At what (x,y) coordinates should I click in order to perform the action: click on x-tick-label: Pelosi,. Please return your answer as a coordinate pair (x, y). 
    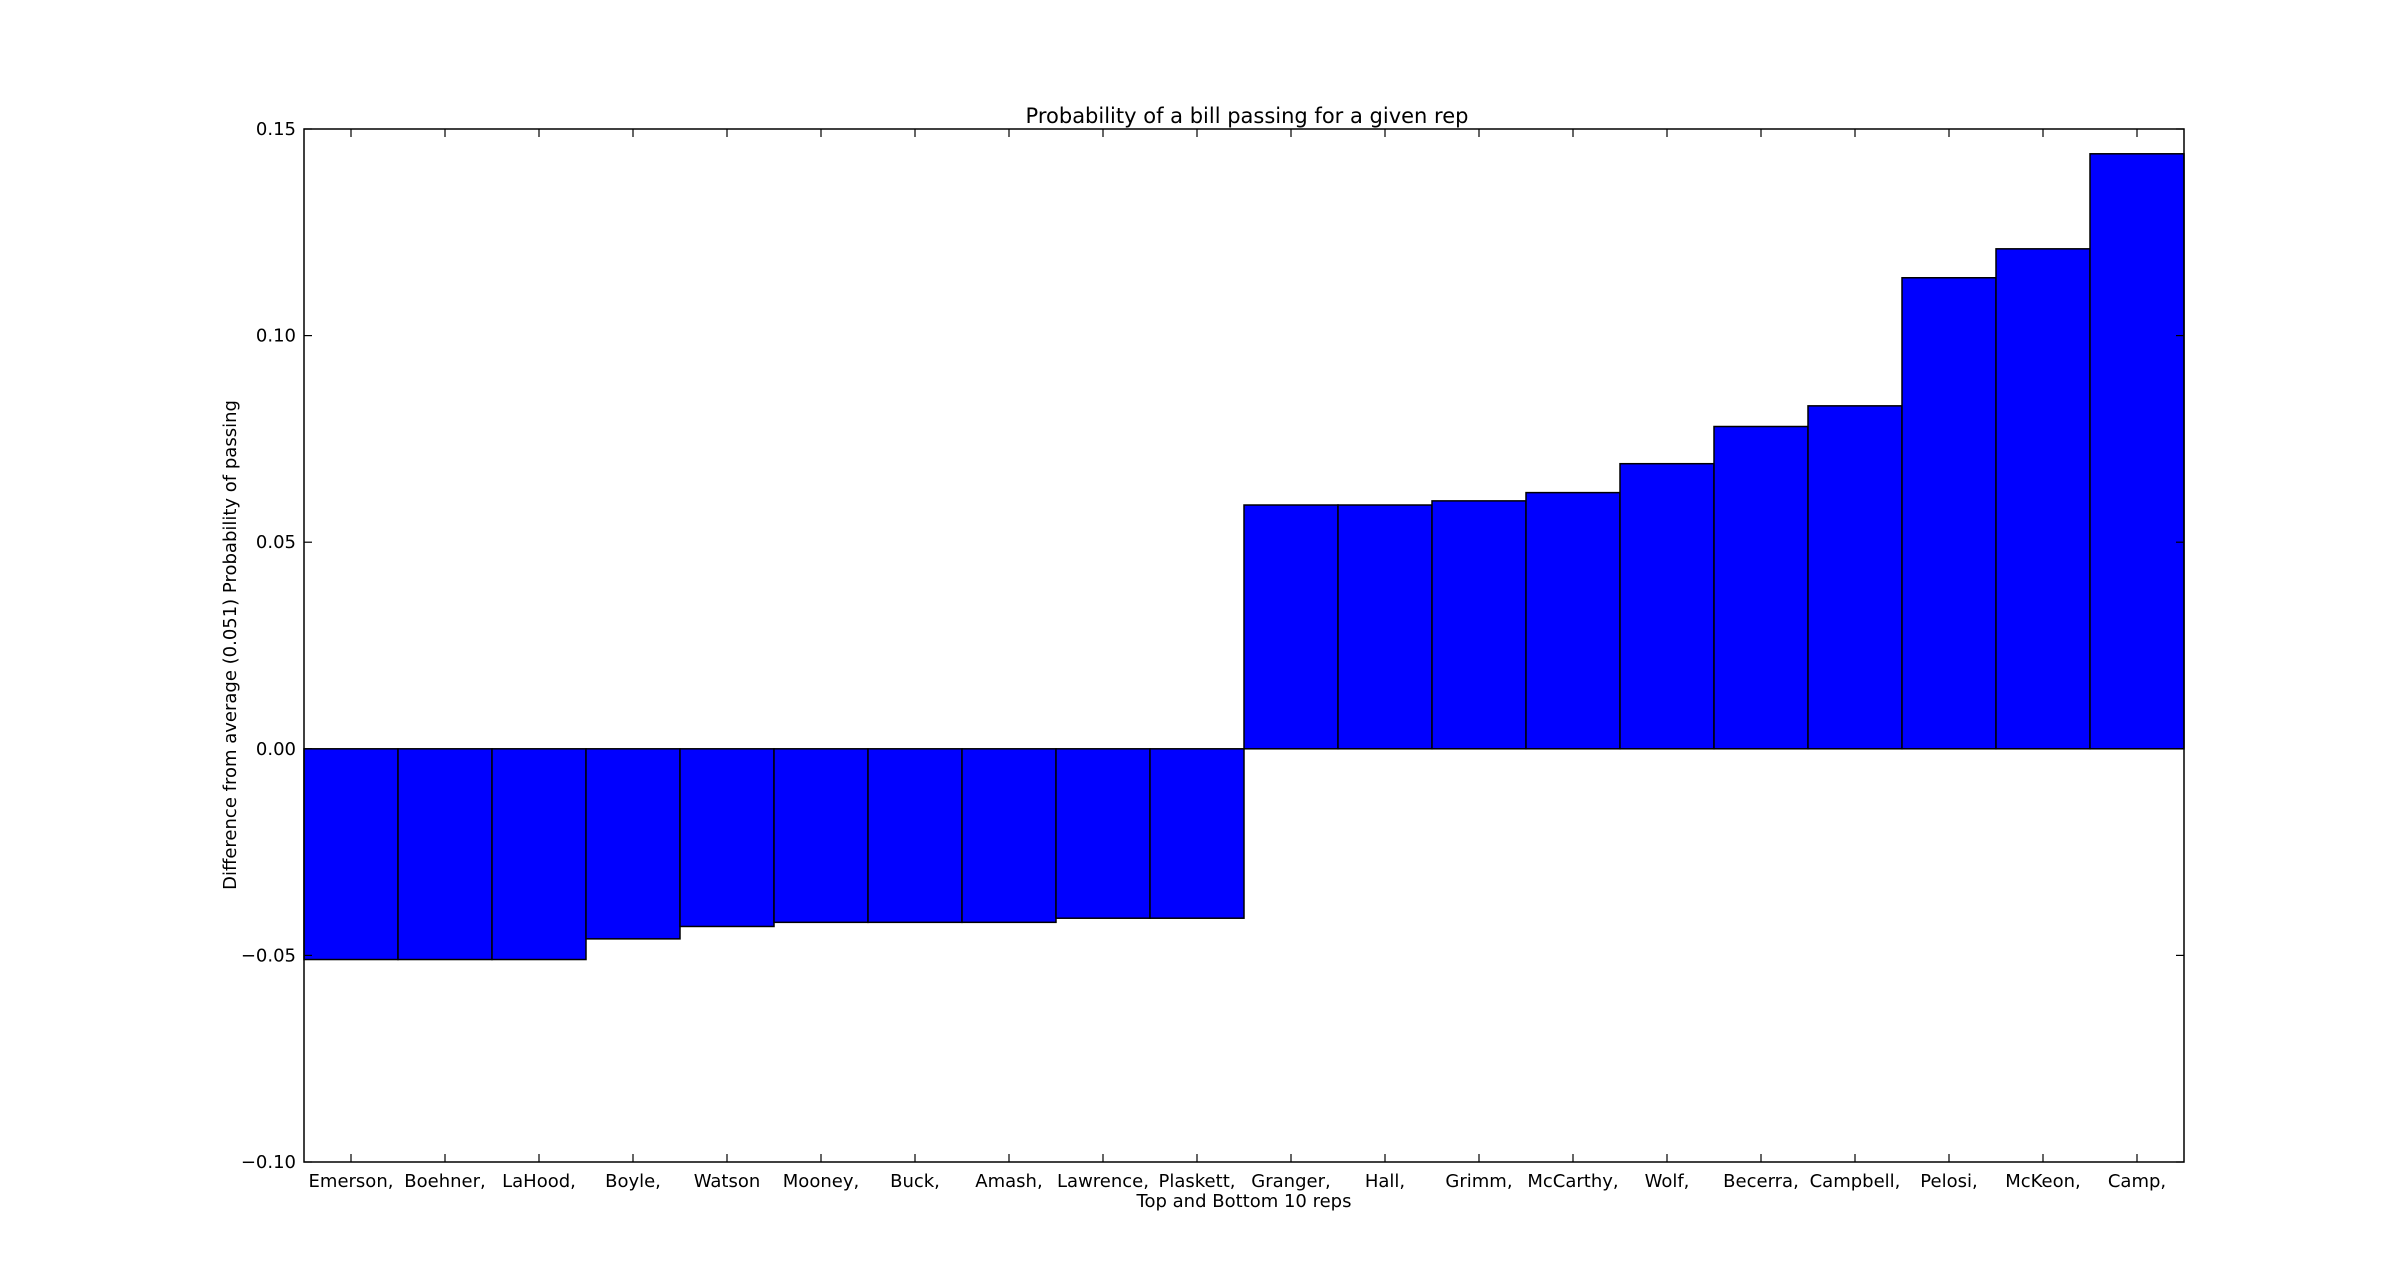
    Looking at the image, I should click on (1948, 1181).